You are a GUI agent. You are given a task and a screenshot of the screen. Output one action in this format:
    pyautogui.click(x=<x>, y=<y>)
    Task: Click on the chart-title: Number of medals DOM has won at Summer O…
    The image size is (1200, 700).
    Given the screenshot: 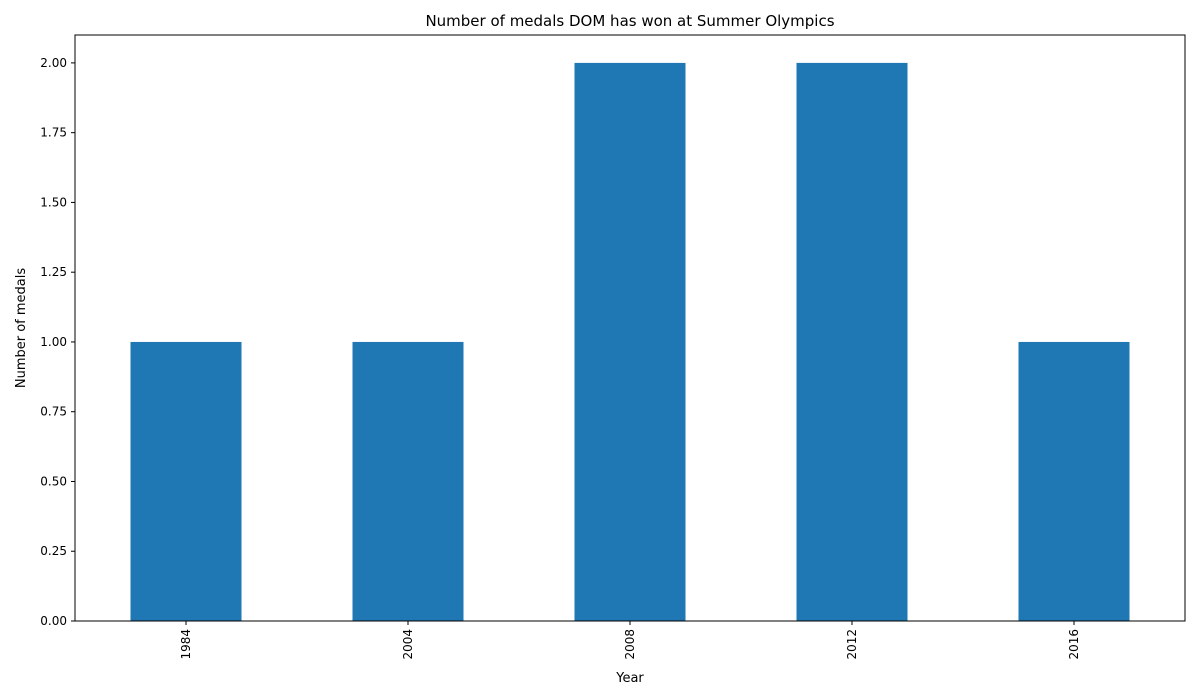 What is the action you would take?
    pyautogui.click(x=629, y=21)
    